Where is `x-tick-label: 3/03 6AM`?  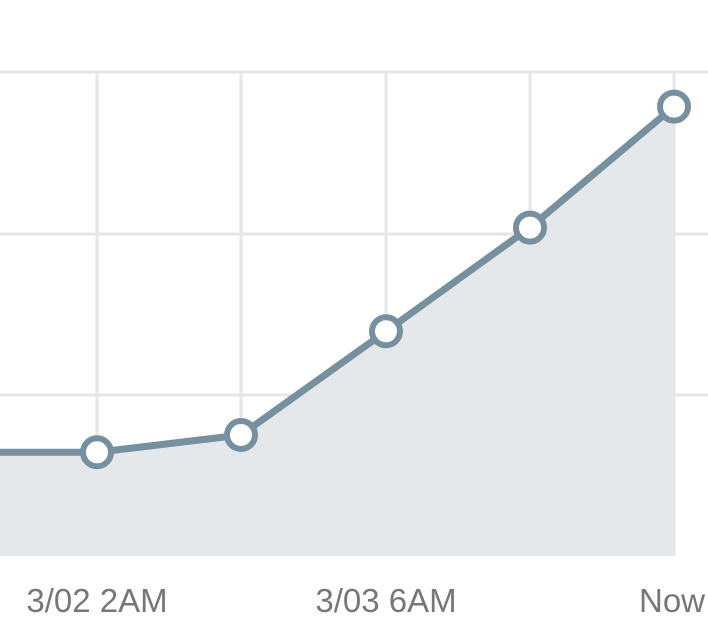
x-tick-label: 3/03 6AM is located at coordinates (385, 600).